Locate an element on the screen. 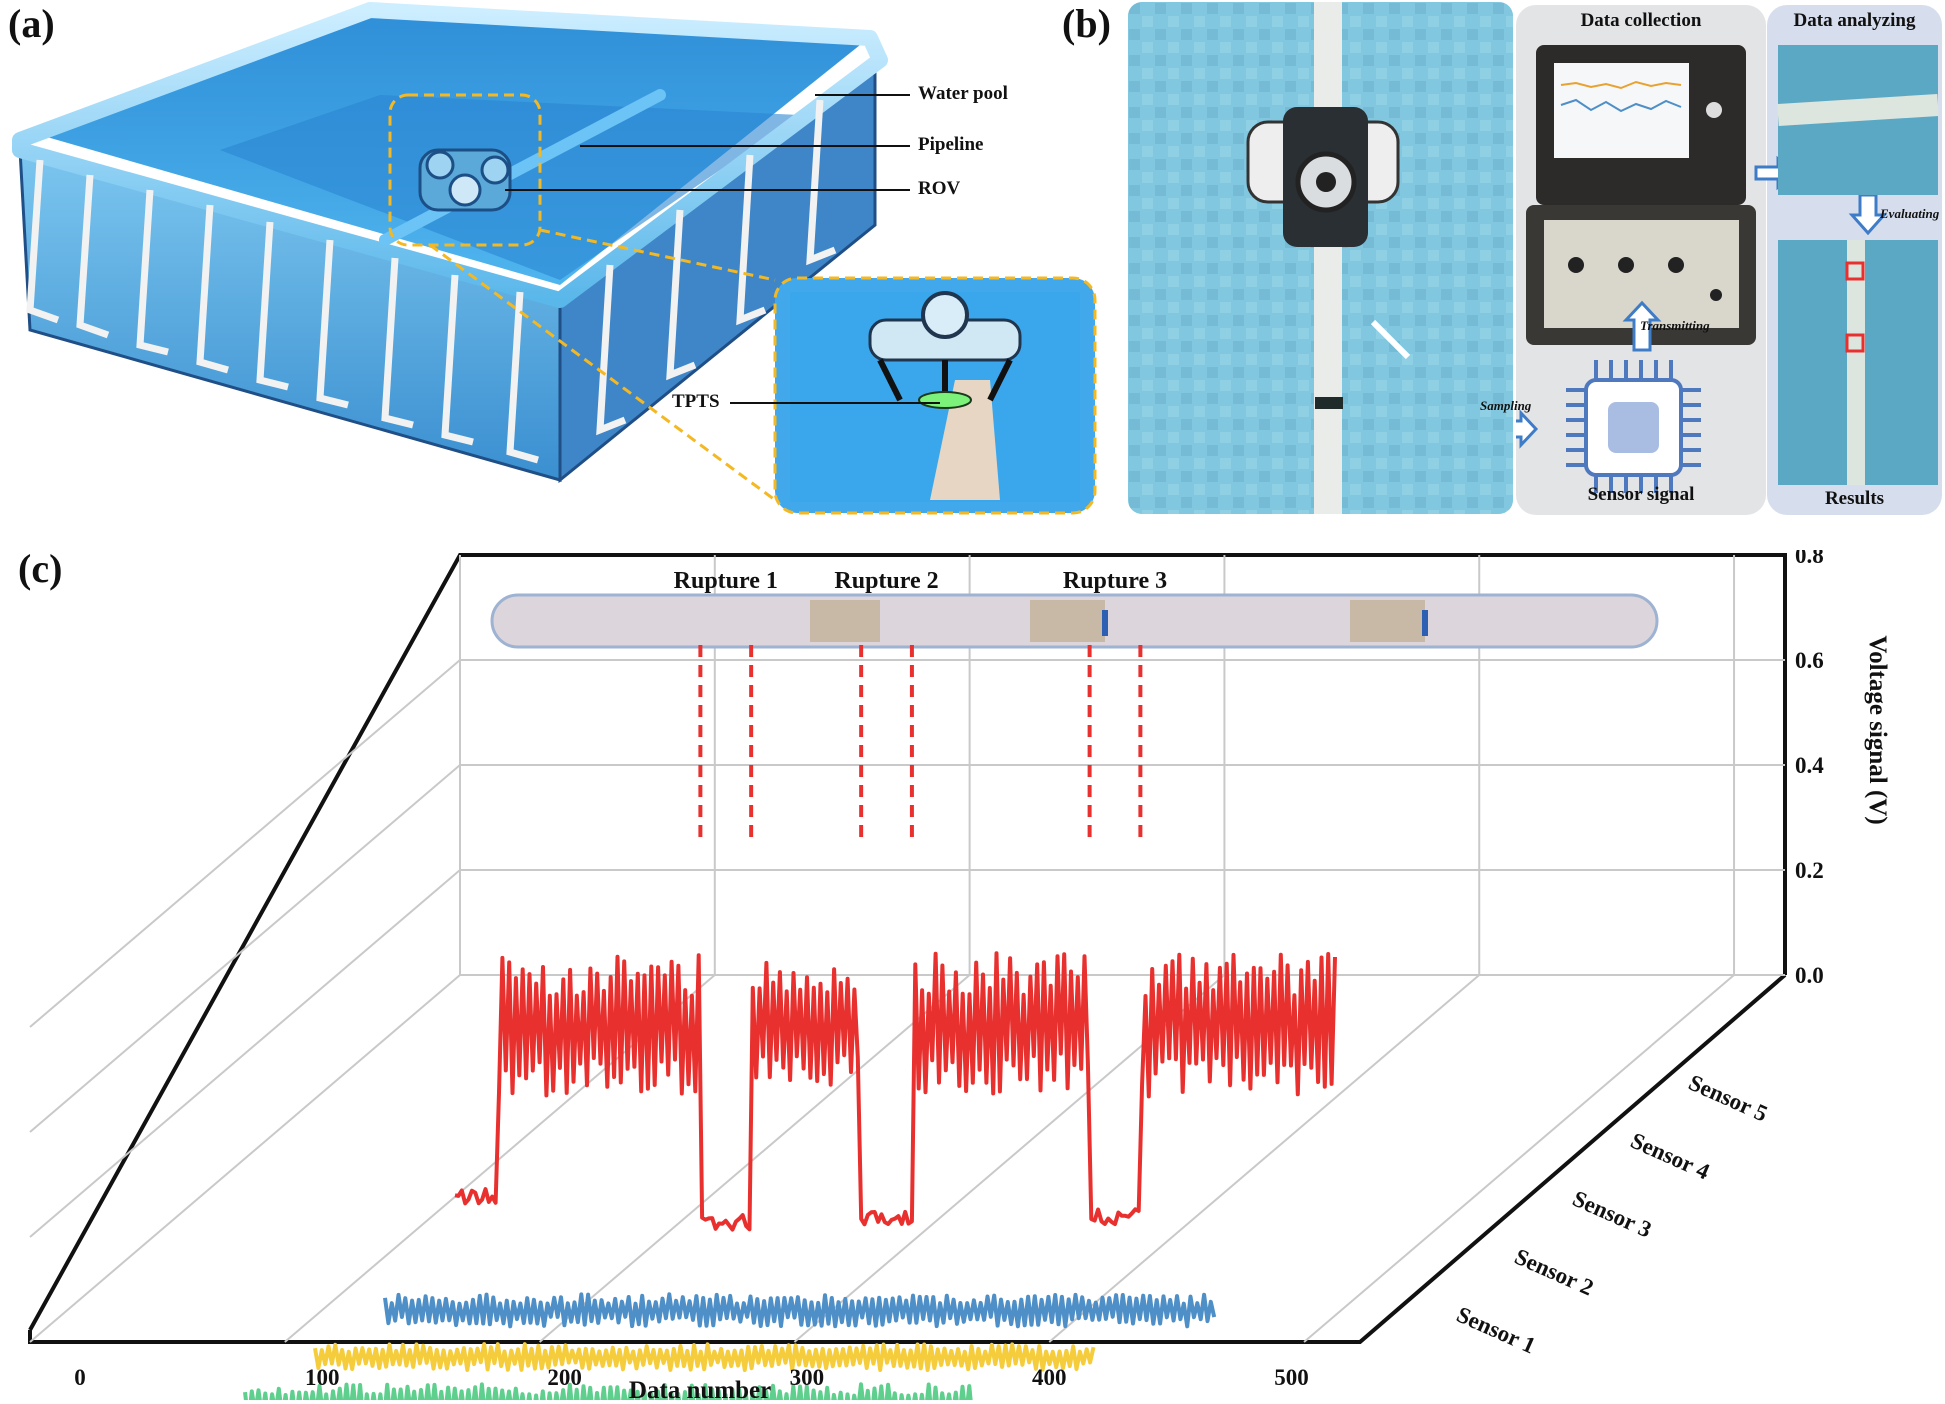 This screenshot has width=1945, height=1404. sensor-signal-label: Sensor signal is located at coordinates (1641, 494).